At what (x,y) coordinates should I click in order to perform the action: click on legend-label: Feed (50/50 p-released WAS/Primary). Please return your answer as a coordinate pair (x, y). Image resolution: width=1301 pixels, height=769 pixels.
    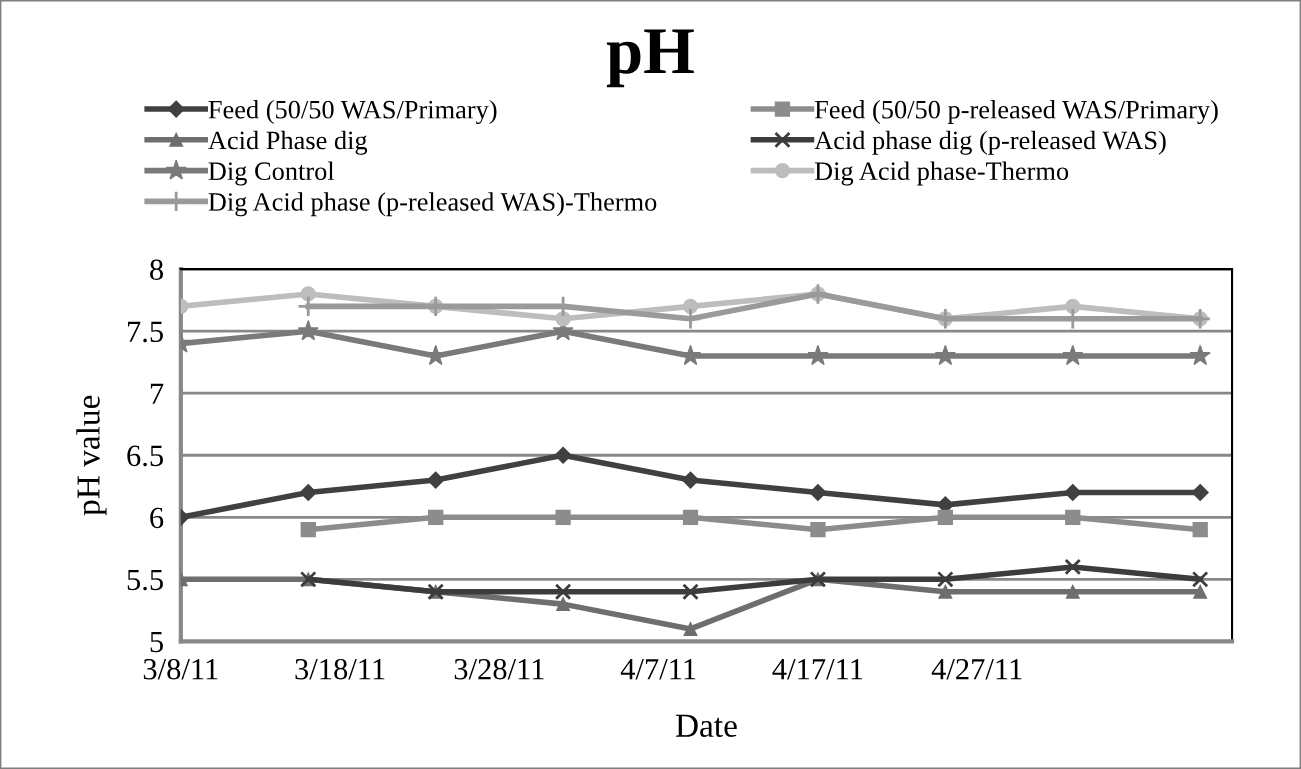
    Looking at the image, I should click on (1016, 112).